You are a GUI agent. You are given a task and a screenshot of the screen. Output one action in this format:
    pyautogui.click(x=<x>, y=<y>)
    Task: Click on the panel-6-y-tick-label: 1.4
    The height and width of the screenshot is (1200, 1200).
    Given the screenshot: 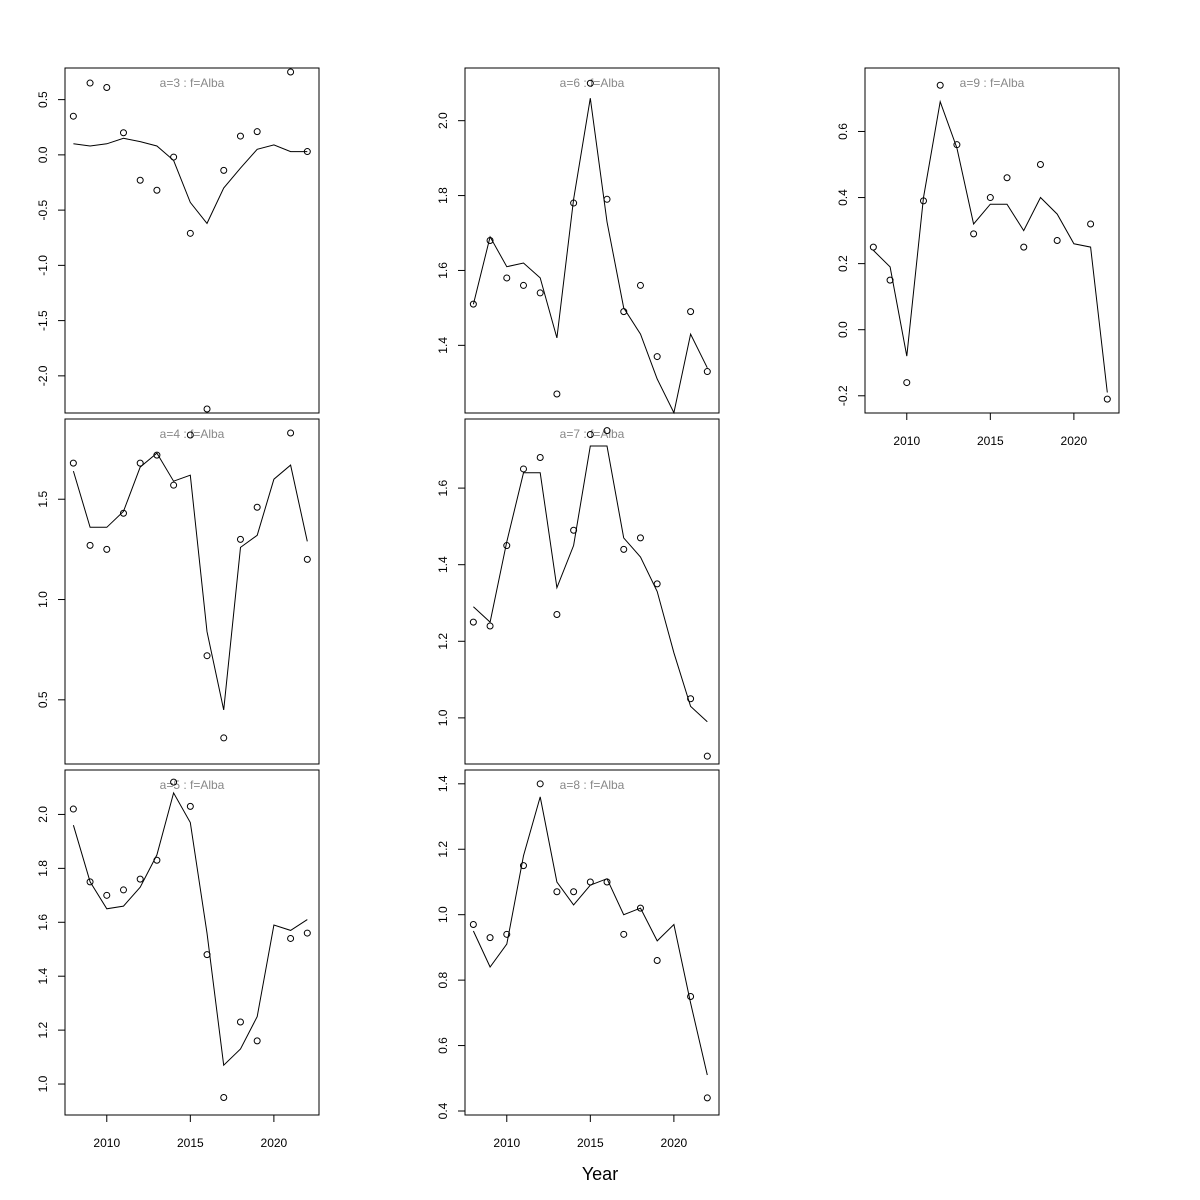 What is the action you would take?
    pyautogui.click(x=443, y=783)
    